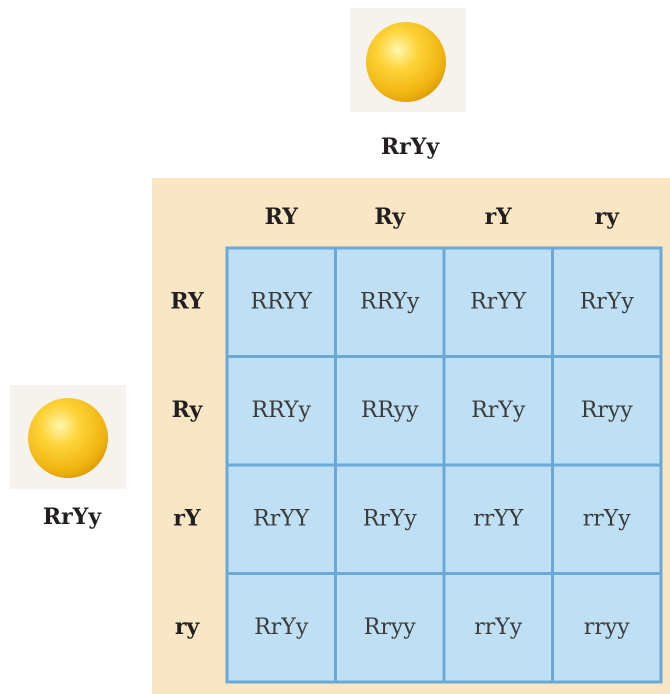 The image size is (670, 694). I want to click on column-gamete: Ry, so click(390, 217).